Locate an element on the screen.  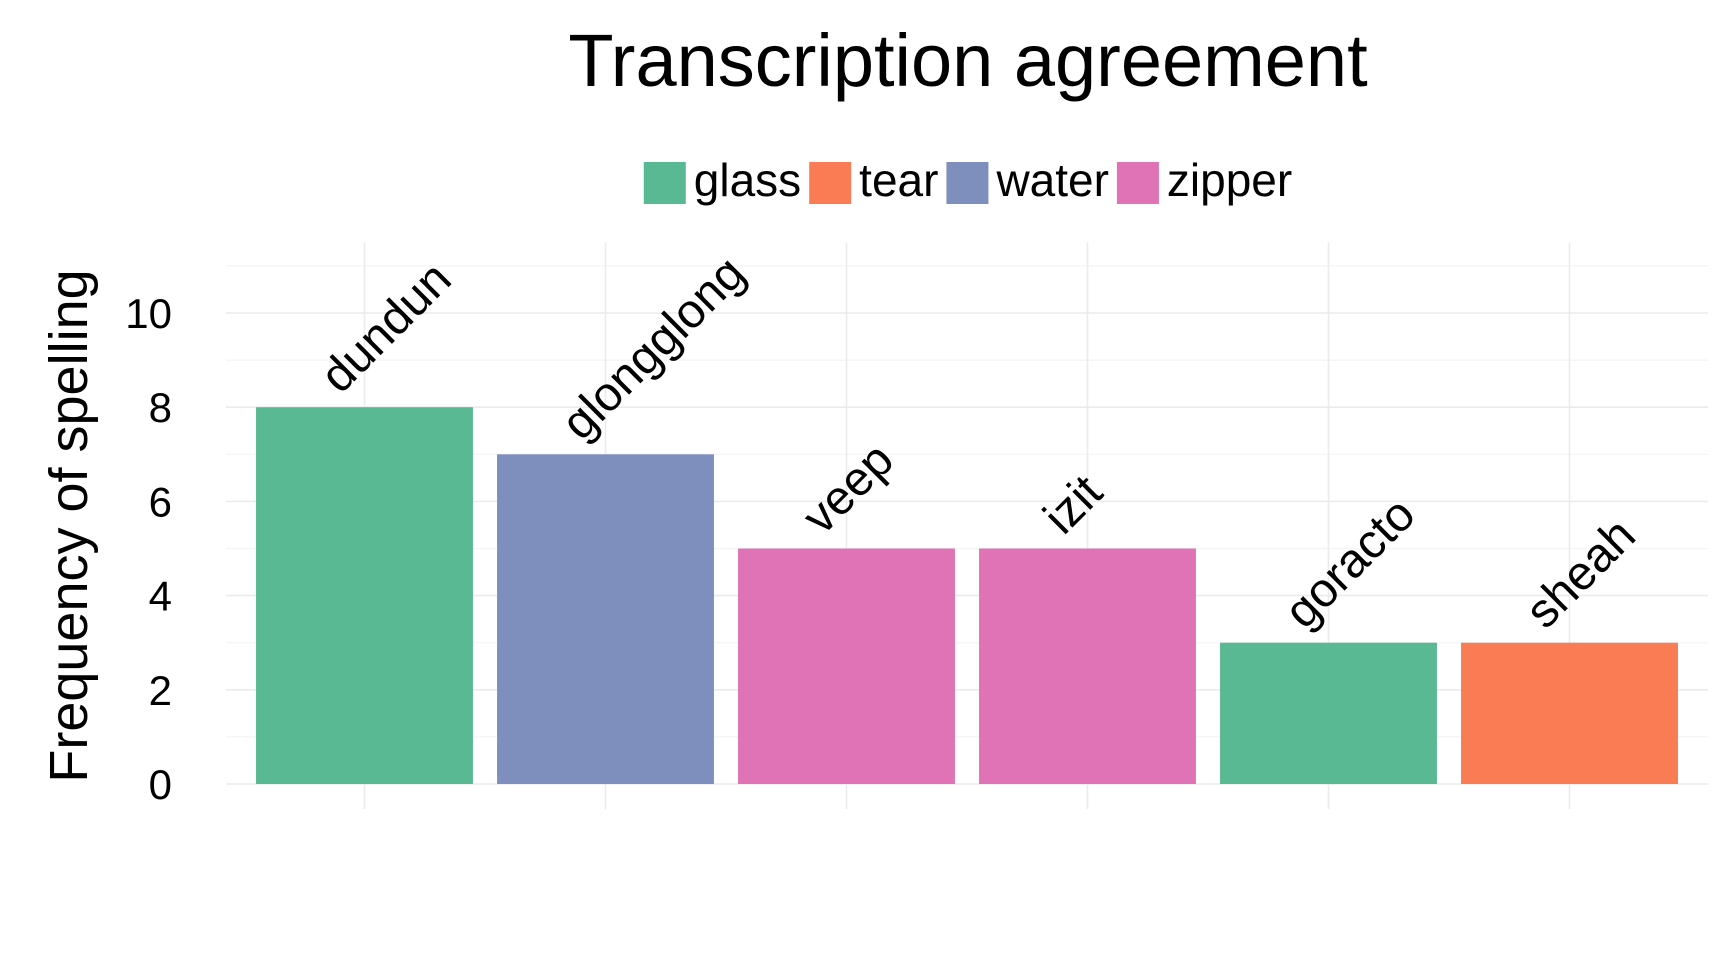
bar-label-goracto: goracto is located at coordinates (1350, 563).